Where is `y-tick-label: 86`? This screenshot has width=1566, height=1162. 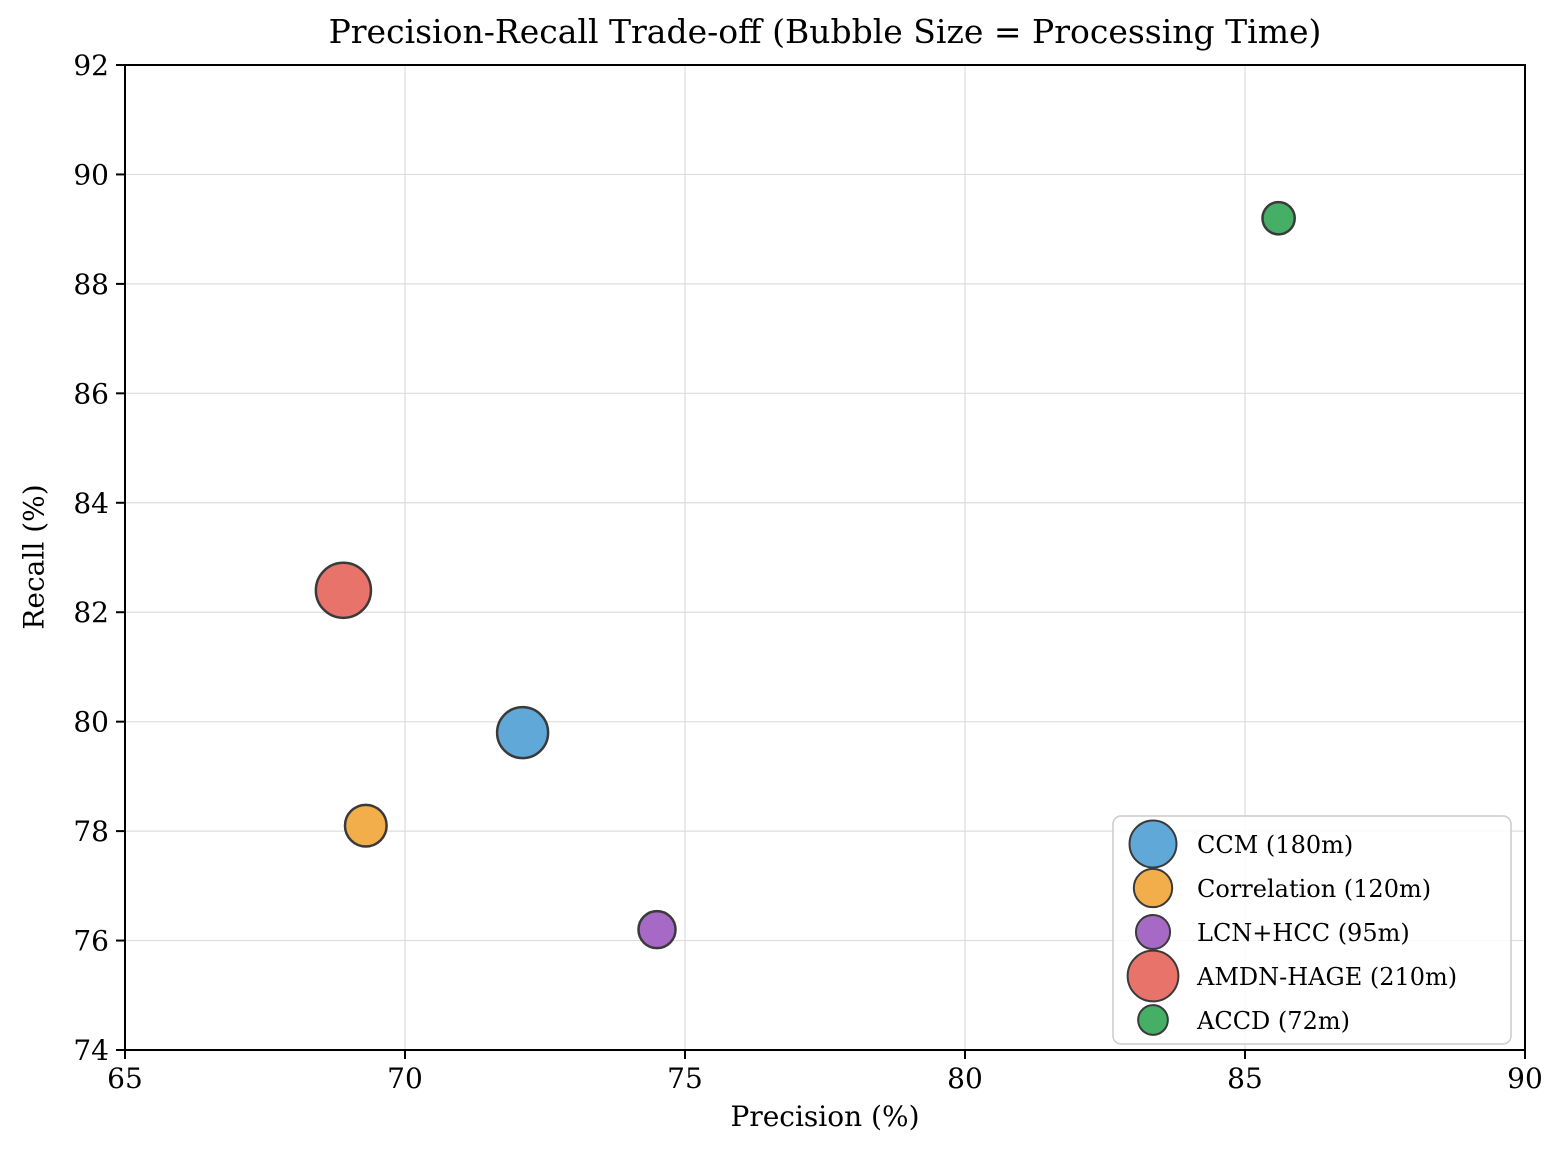 y-tick-label: 86 is located at coordinates (91, 393).